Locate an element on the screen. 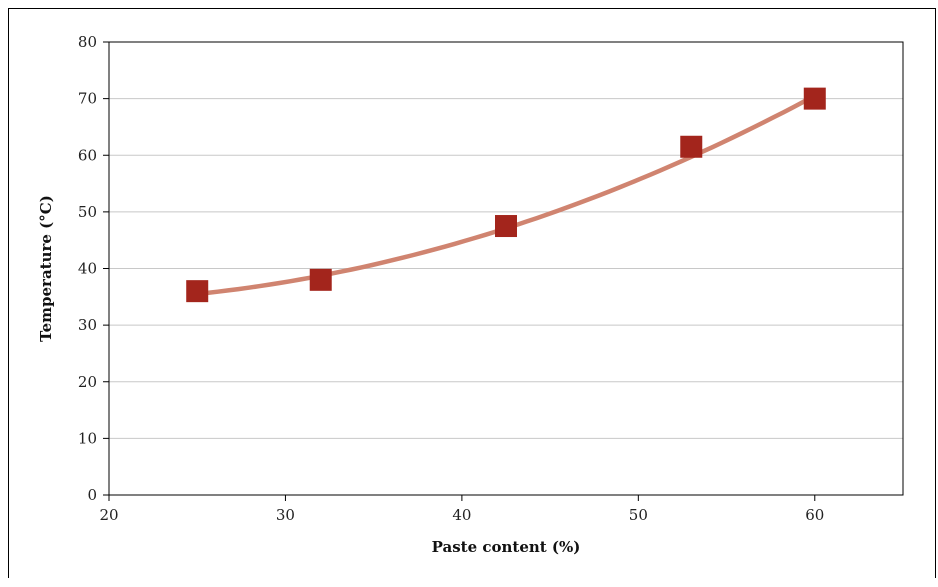  y-tick-label: 80 is located at coordinates (87, 42).